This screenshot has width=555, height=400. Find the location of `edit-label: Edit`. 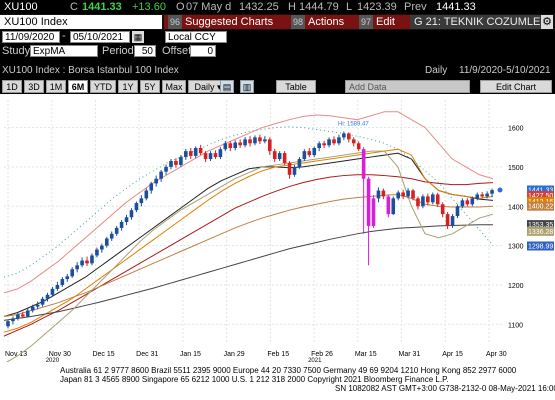

edit-label: Edit is located at coordinates (385, 22).